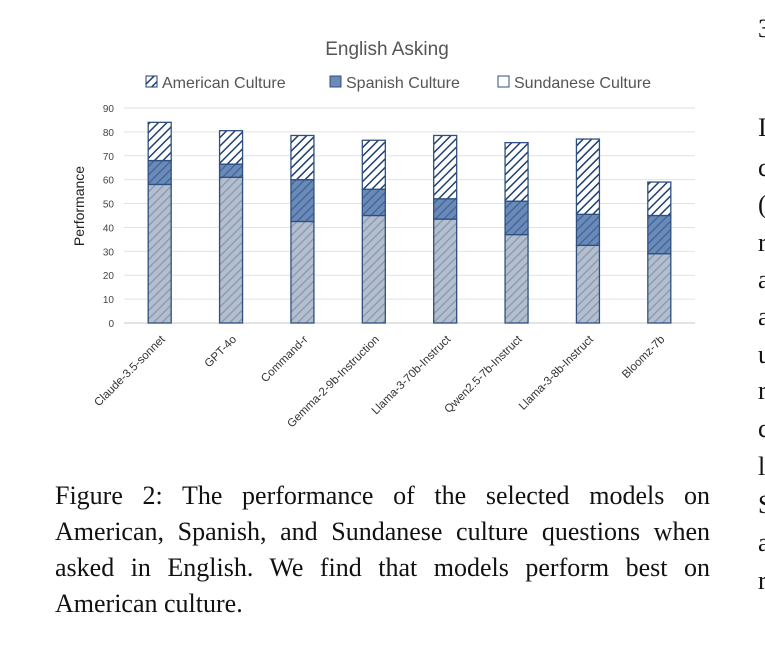  Describe the element at coordinates (412, 375) in the screenshot. I see `x-tick-label: Llama-3-70b-Instruct` at that location.